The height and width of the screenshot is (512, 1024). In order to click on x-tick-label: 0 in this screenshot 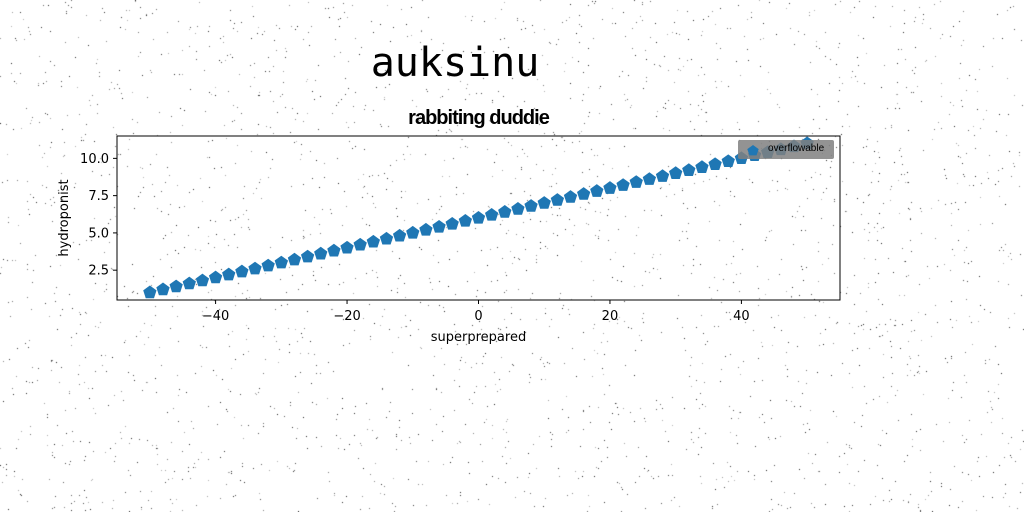, I will do `click(478, 316)`.